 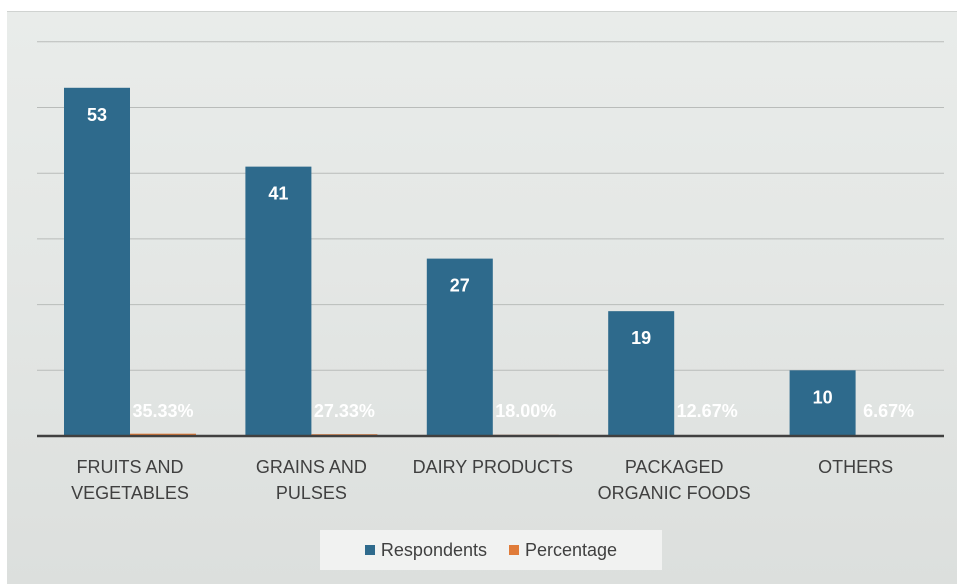 What do you see at coordinates (311, 480) in the screenshot?
I see `x-axis-tick-label: GRAINS AND PULSES` at bounding box center [311, 480].